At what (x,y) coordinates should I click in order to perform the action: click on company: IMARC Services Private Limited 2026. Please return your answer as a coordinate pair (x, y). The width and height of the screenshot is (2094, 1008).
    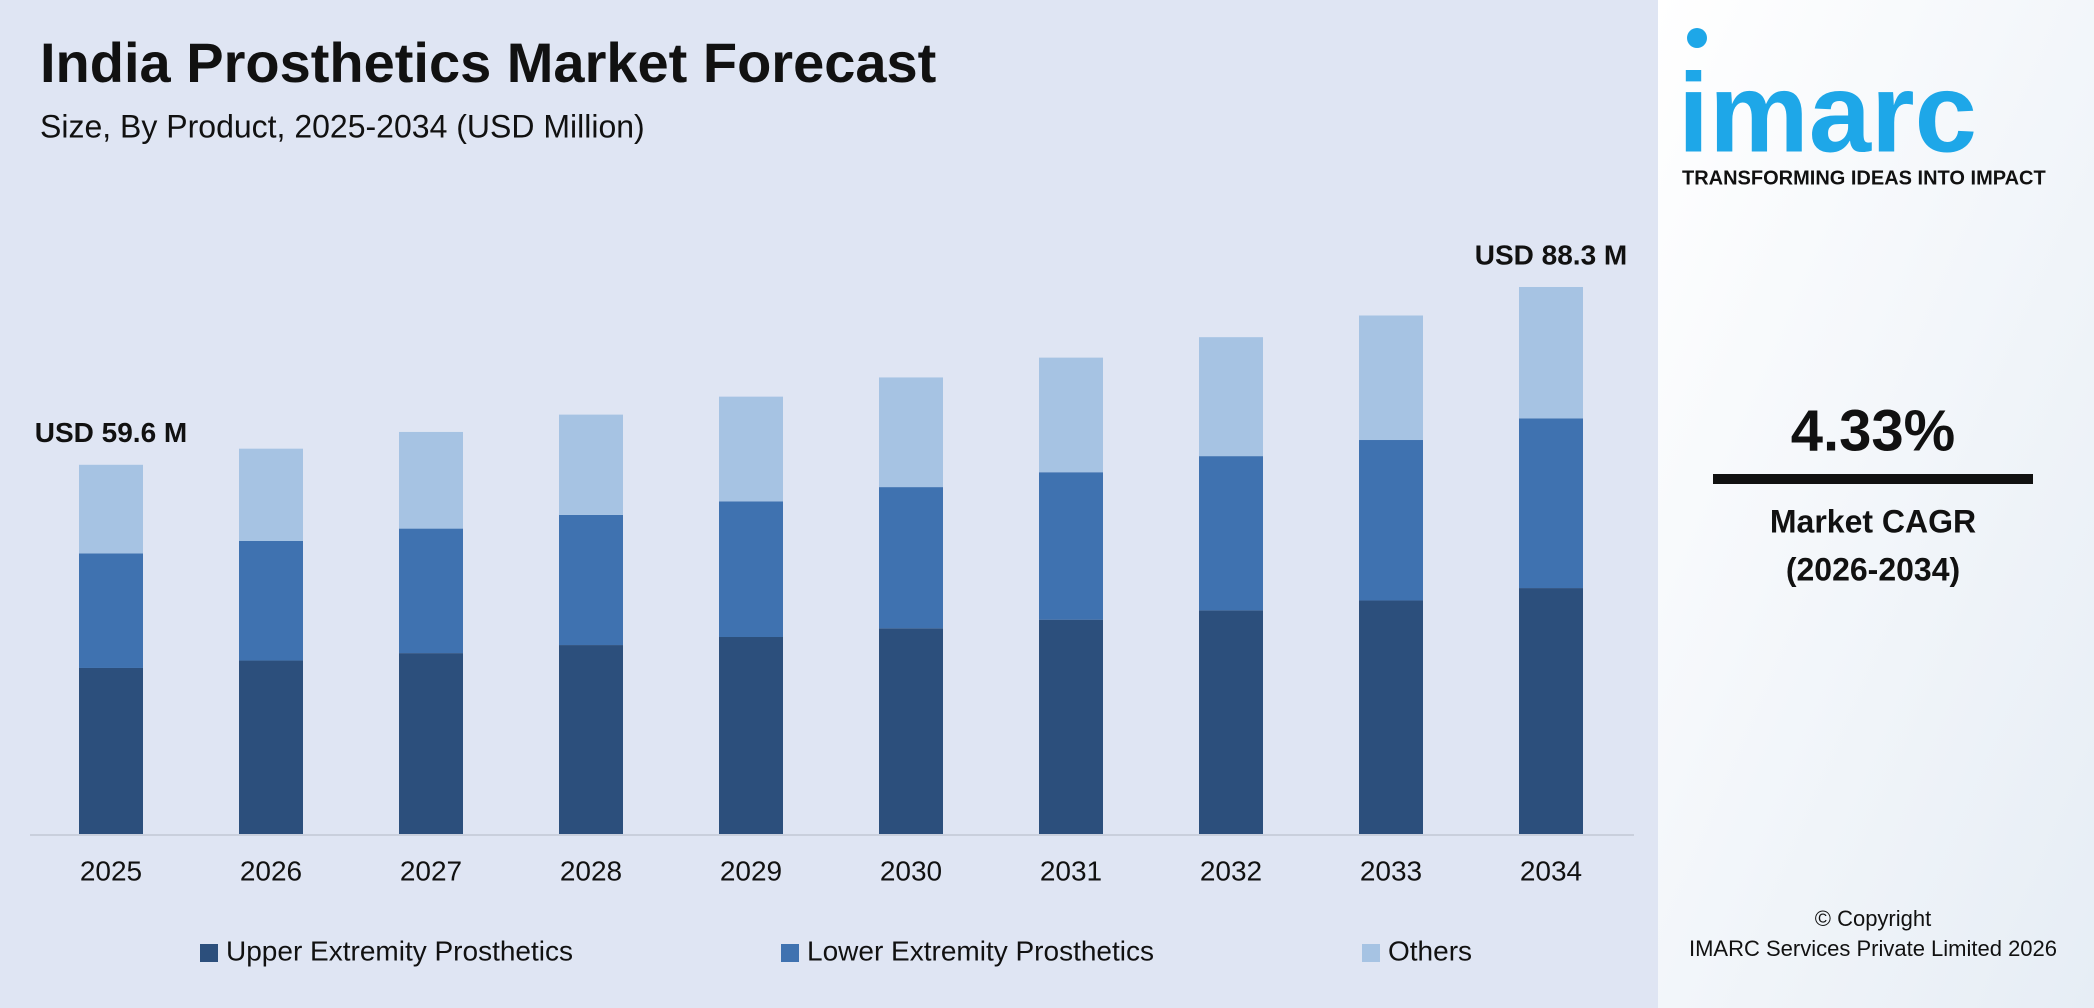
    Looking at the image, I should click on (1873, 948).